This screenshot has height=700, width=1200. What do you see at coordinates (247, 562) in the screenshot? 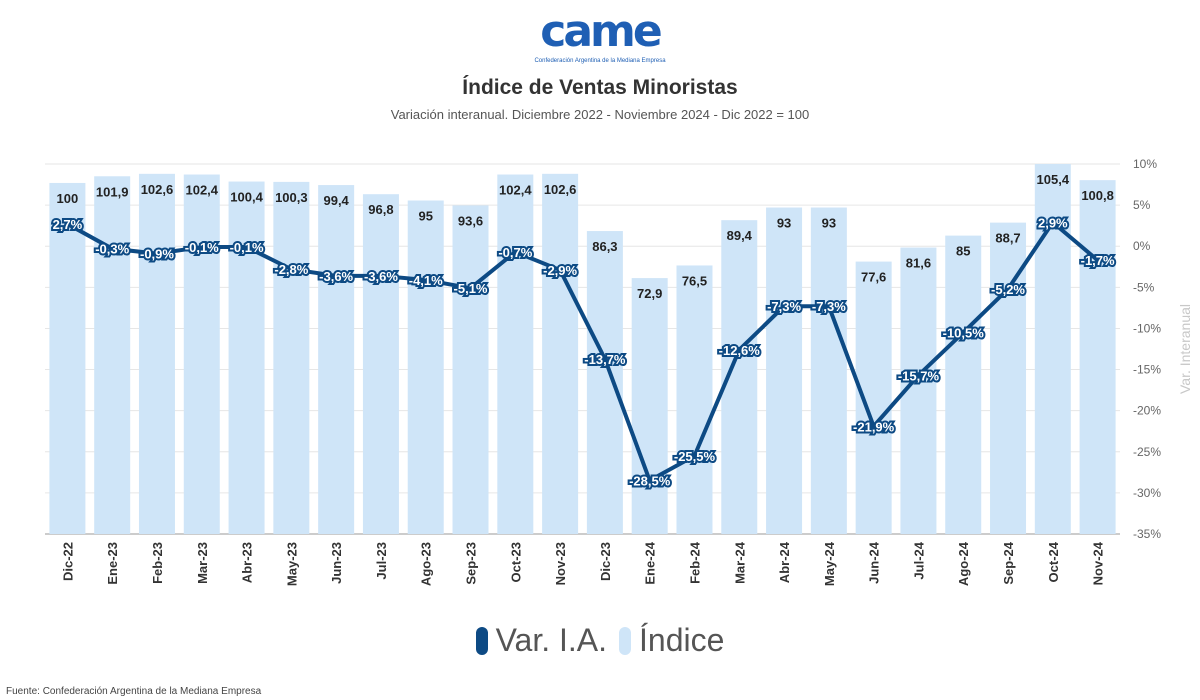
I see `x-tick-label: Abr-23` at bounding box center [247, 562].